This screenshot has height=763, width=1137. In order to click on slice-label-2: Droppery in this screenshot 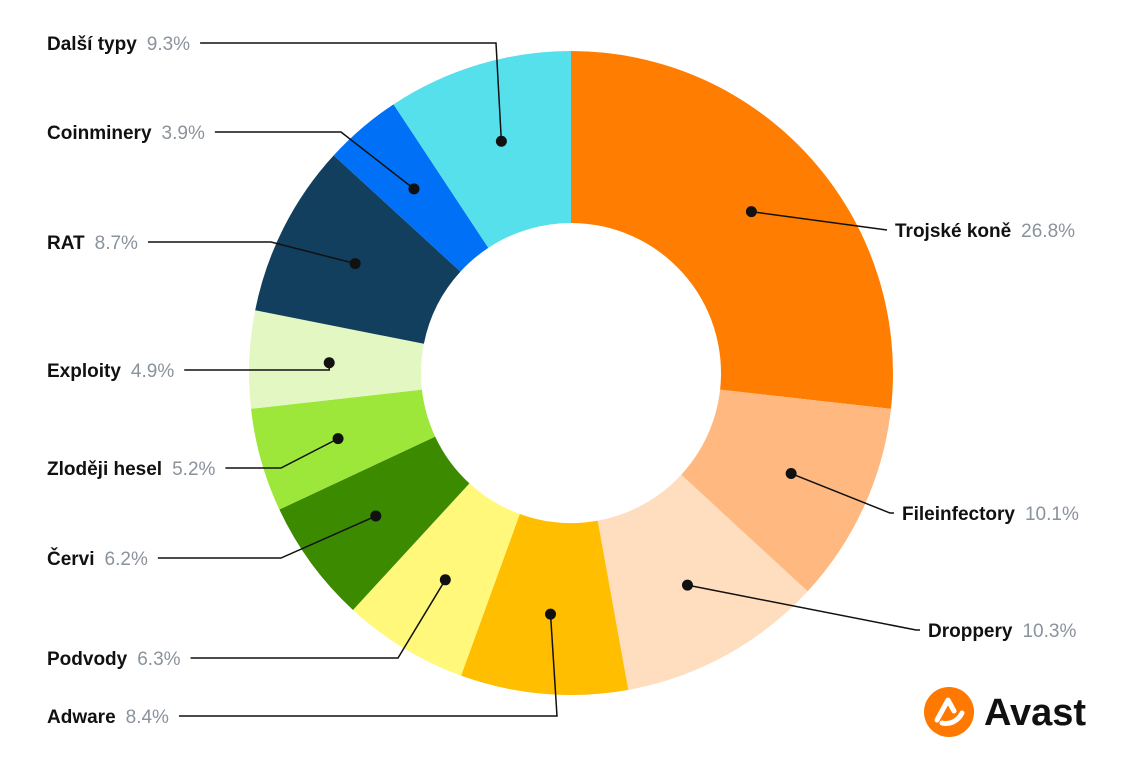, I will do `click(970, 631)`.